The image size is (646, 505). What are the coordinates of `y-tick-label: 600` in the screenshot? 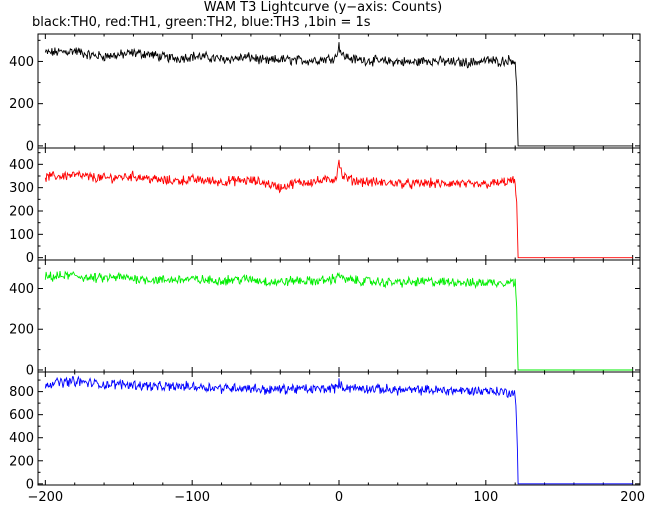 It's located at (21, 415).